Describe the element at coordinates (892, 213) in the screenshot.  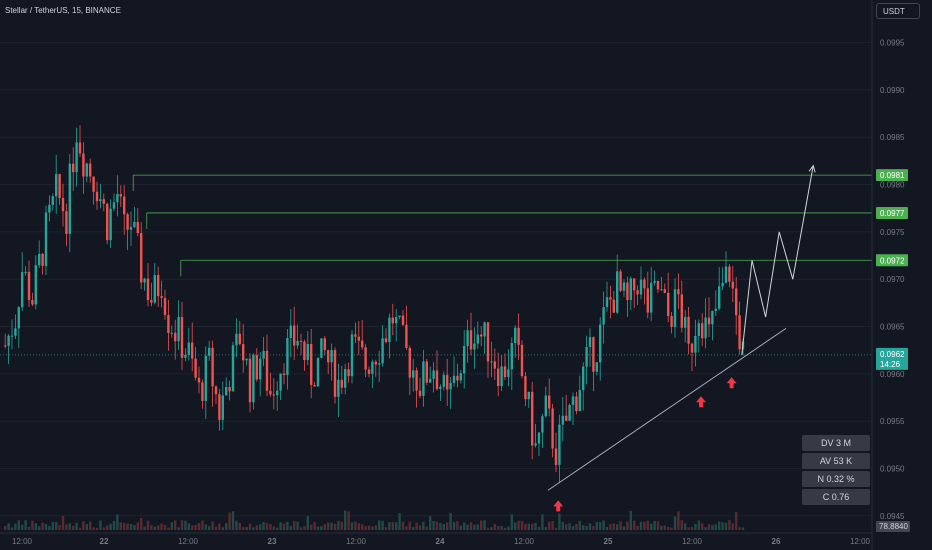
I see `level-price-label: 0.0977` at that location.